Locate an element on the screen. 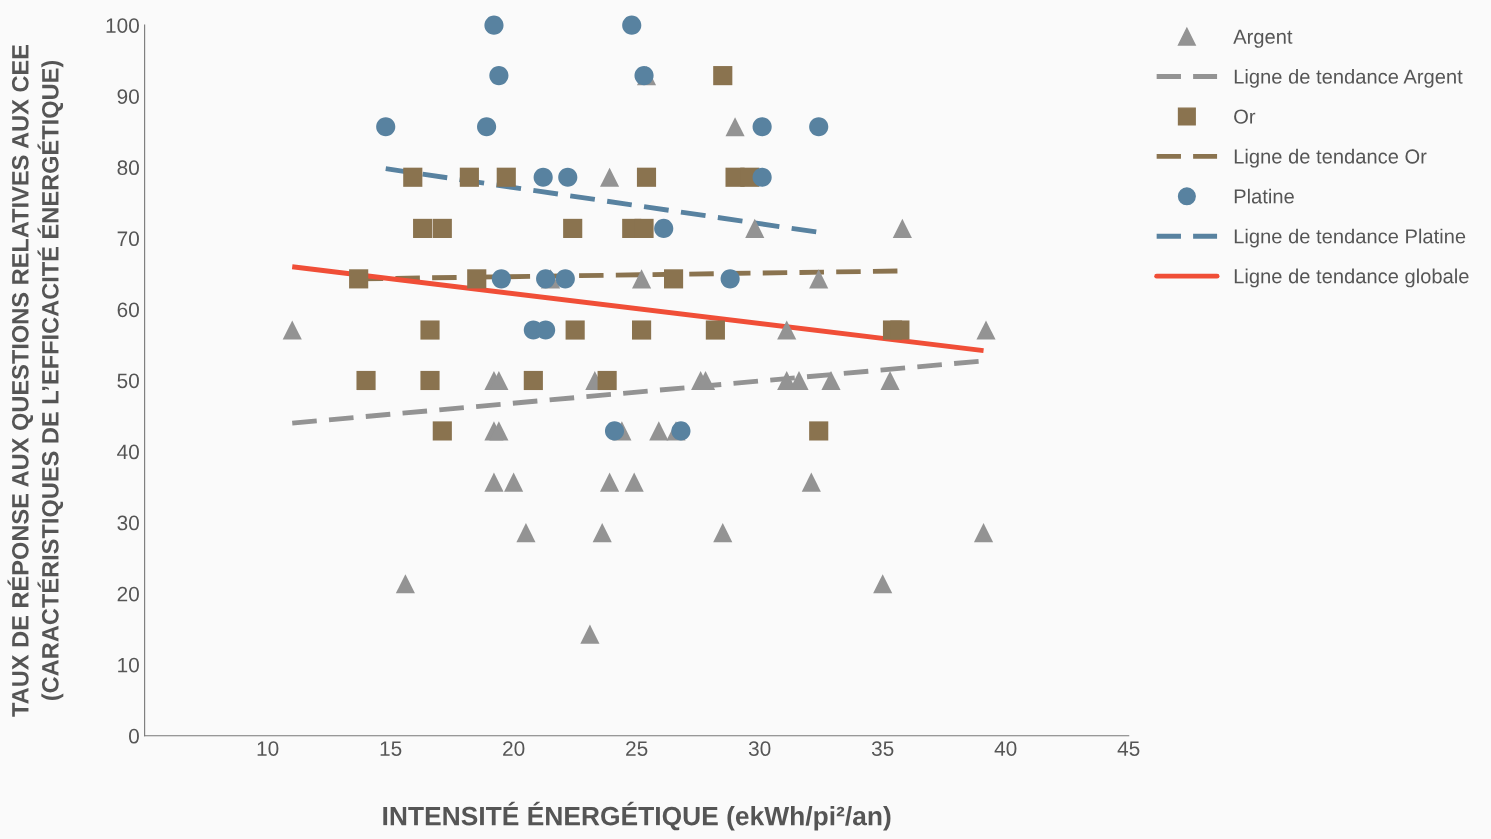 The image size is (1491, 839). y-tick-label: 40 is located at coordinates (128, 452).